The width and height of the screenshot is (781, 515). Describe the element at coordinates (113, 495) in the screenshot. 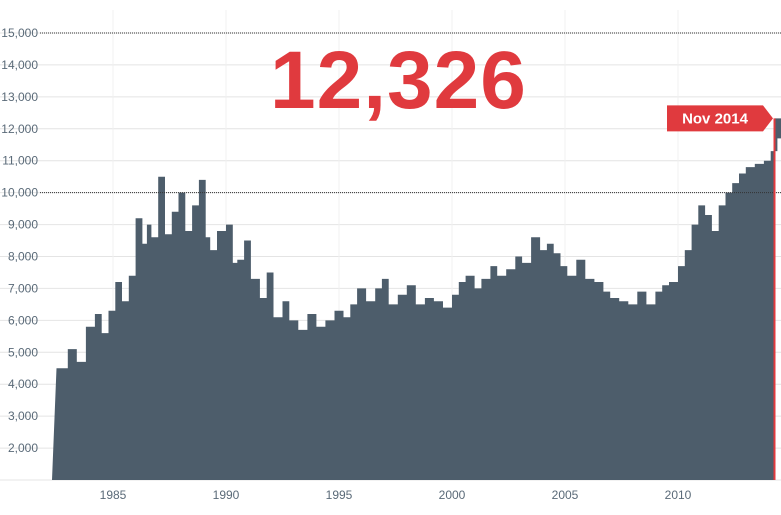

I see `x-tick-label: 1985` at that location.